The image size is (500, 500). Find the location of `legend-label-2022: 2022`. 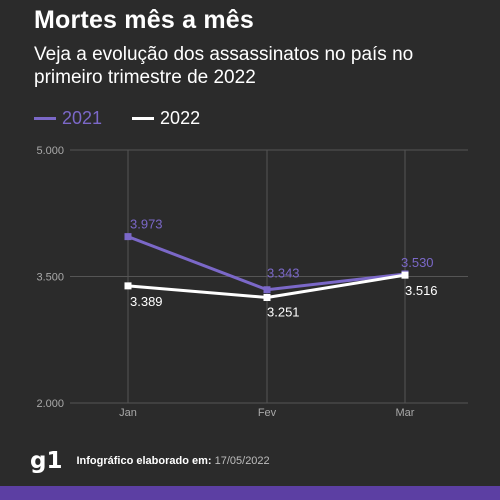

legend-label-2022: 2022 is located at coordinates (180, 117).